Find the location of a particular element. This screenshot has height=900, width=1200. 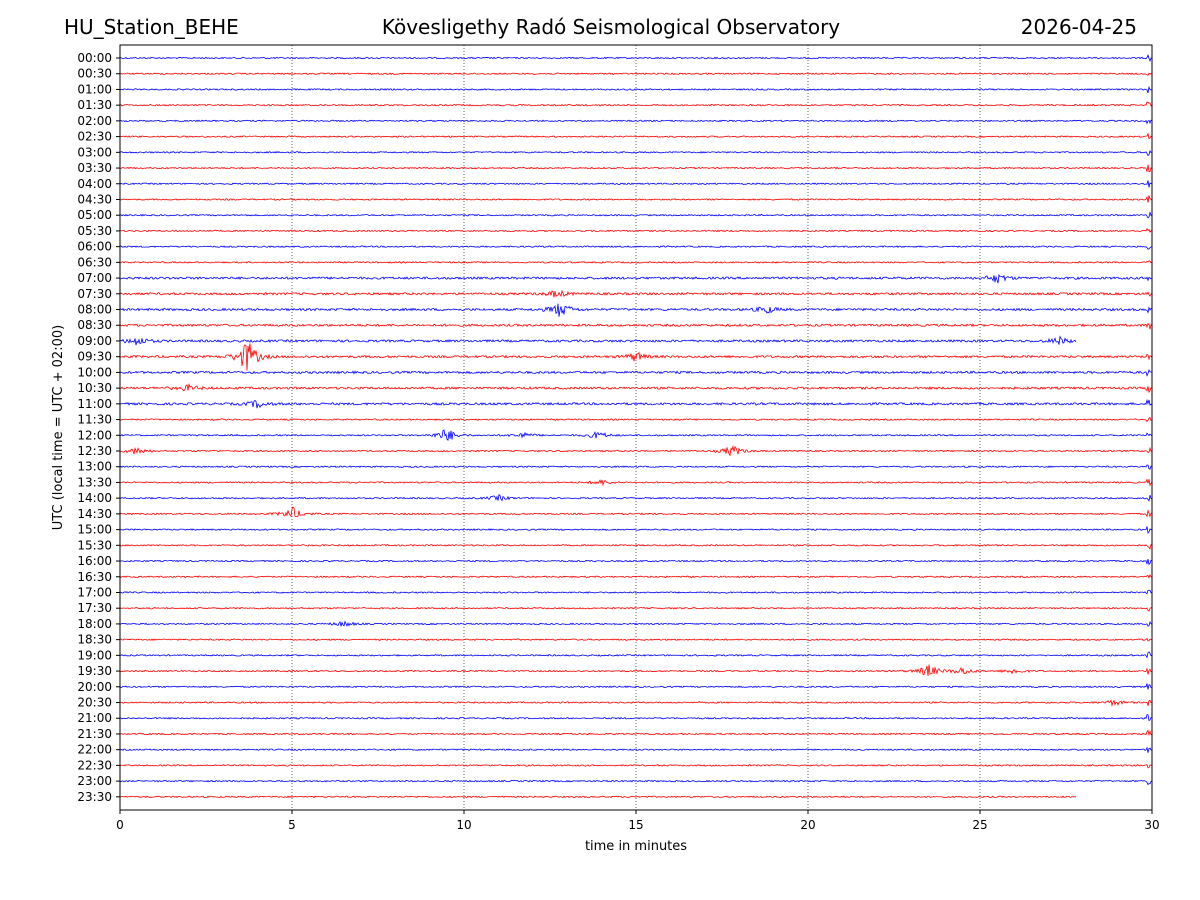

x-tick-label: 15 is located at coordinates (635, 825).